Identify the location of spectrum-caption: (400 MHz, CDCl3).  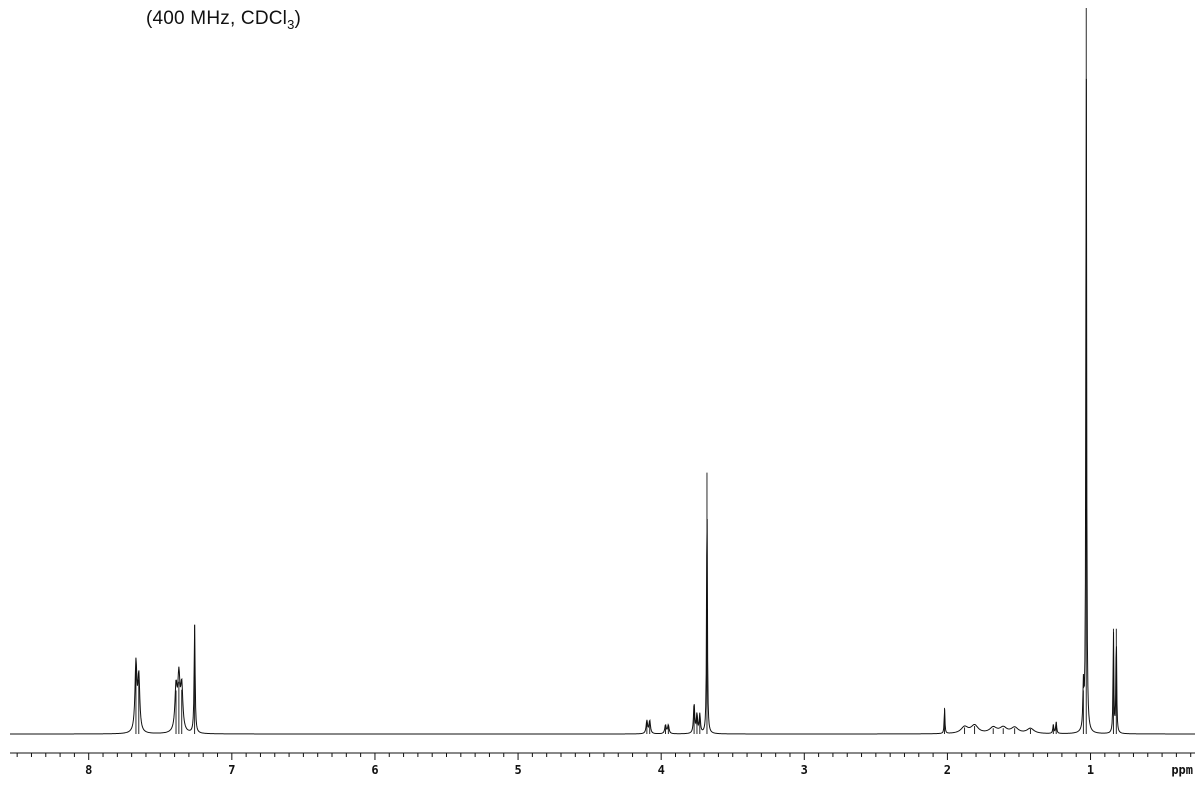
(223, 20).